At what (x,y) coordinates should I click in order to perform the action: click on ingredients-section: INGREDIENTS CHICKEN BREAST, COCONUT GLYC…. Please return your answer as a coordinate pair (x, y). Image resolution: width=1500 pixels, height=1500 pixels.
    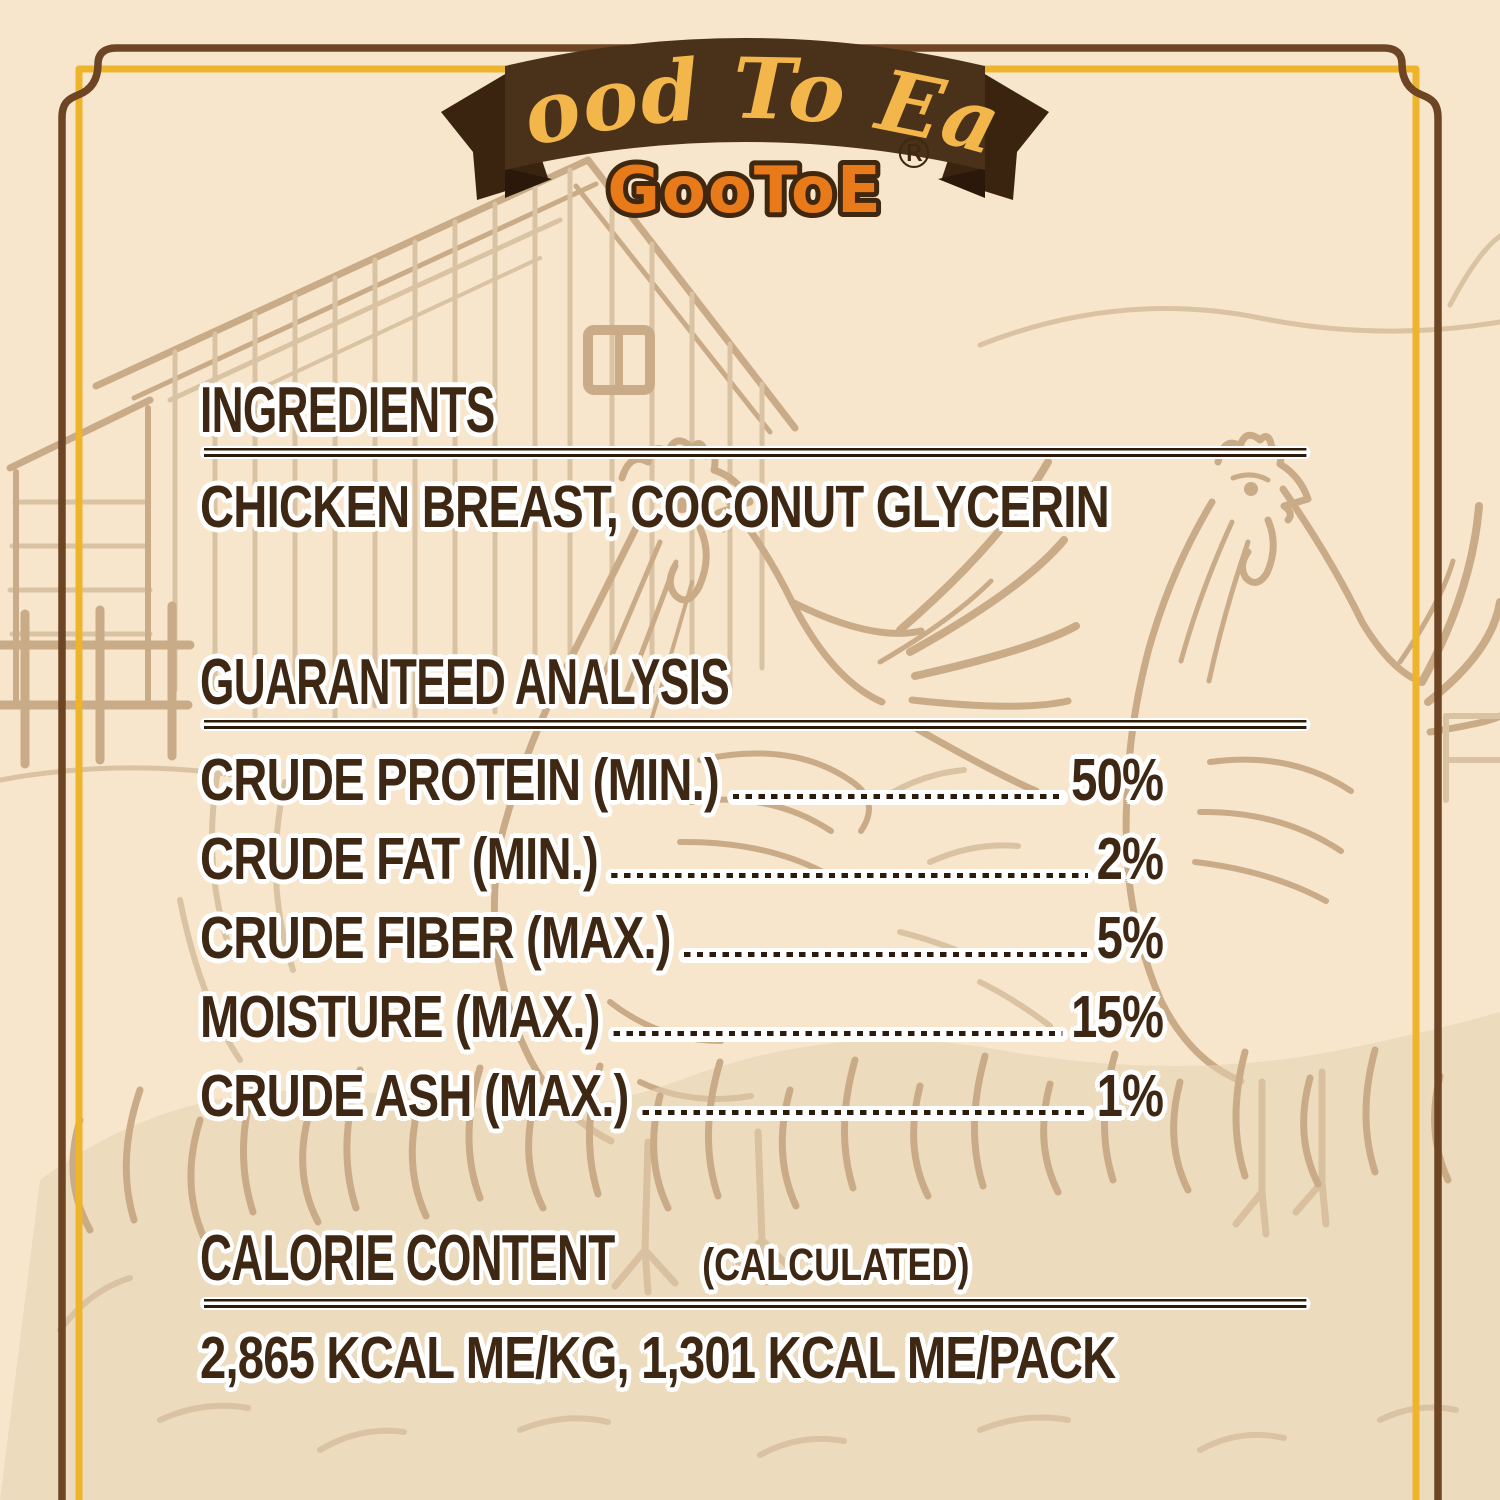
    Looking at the image, I should click on (755, 457).